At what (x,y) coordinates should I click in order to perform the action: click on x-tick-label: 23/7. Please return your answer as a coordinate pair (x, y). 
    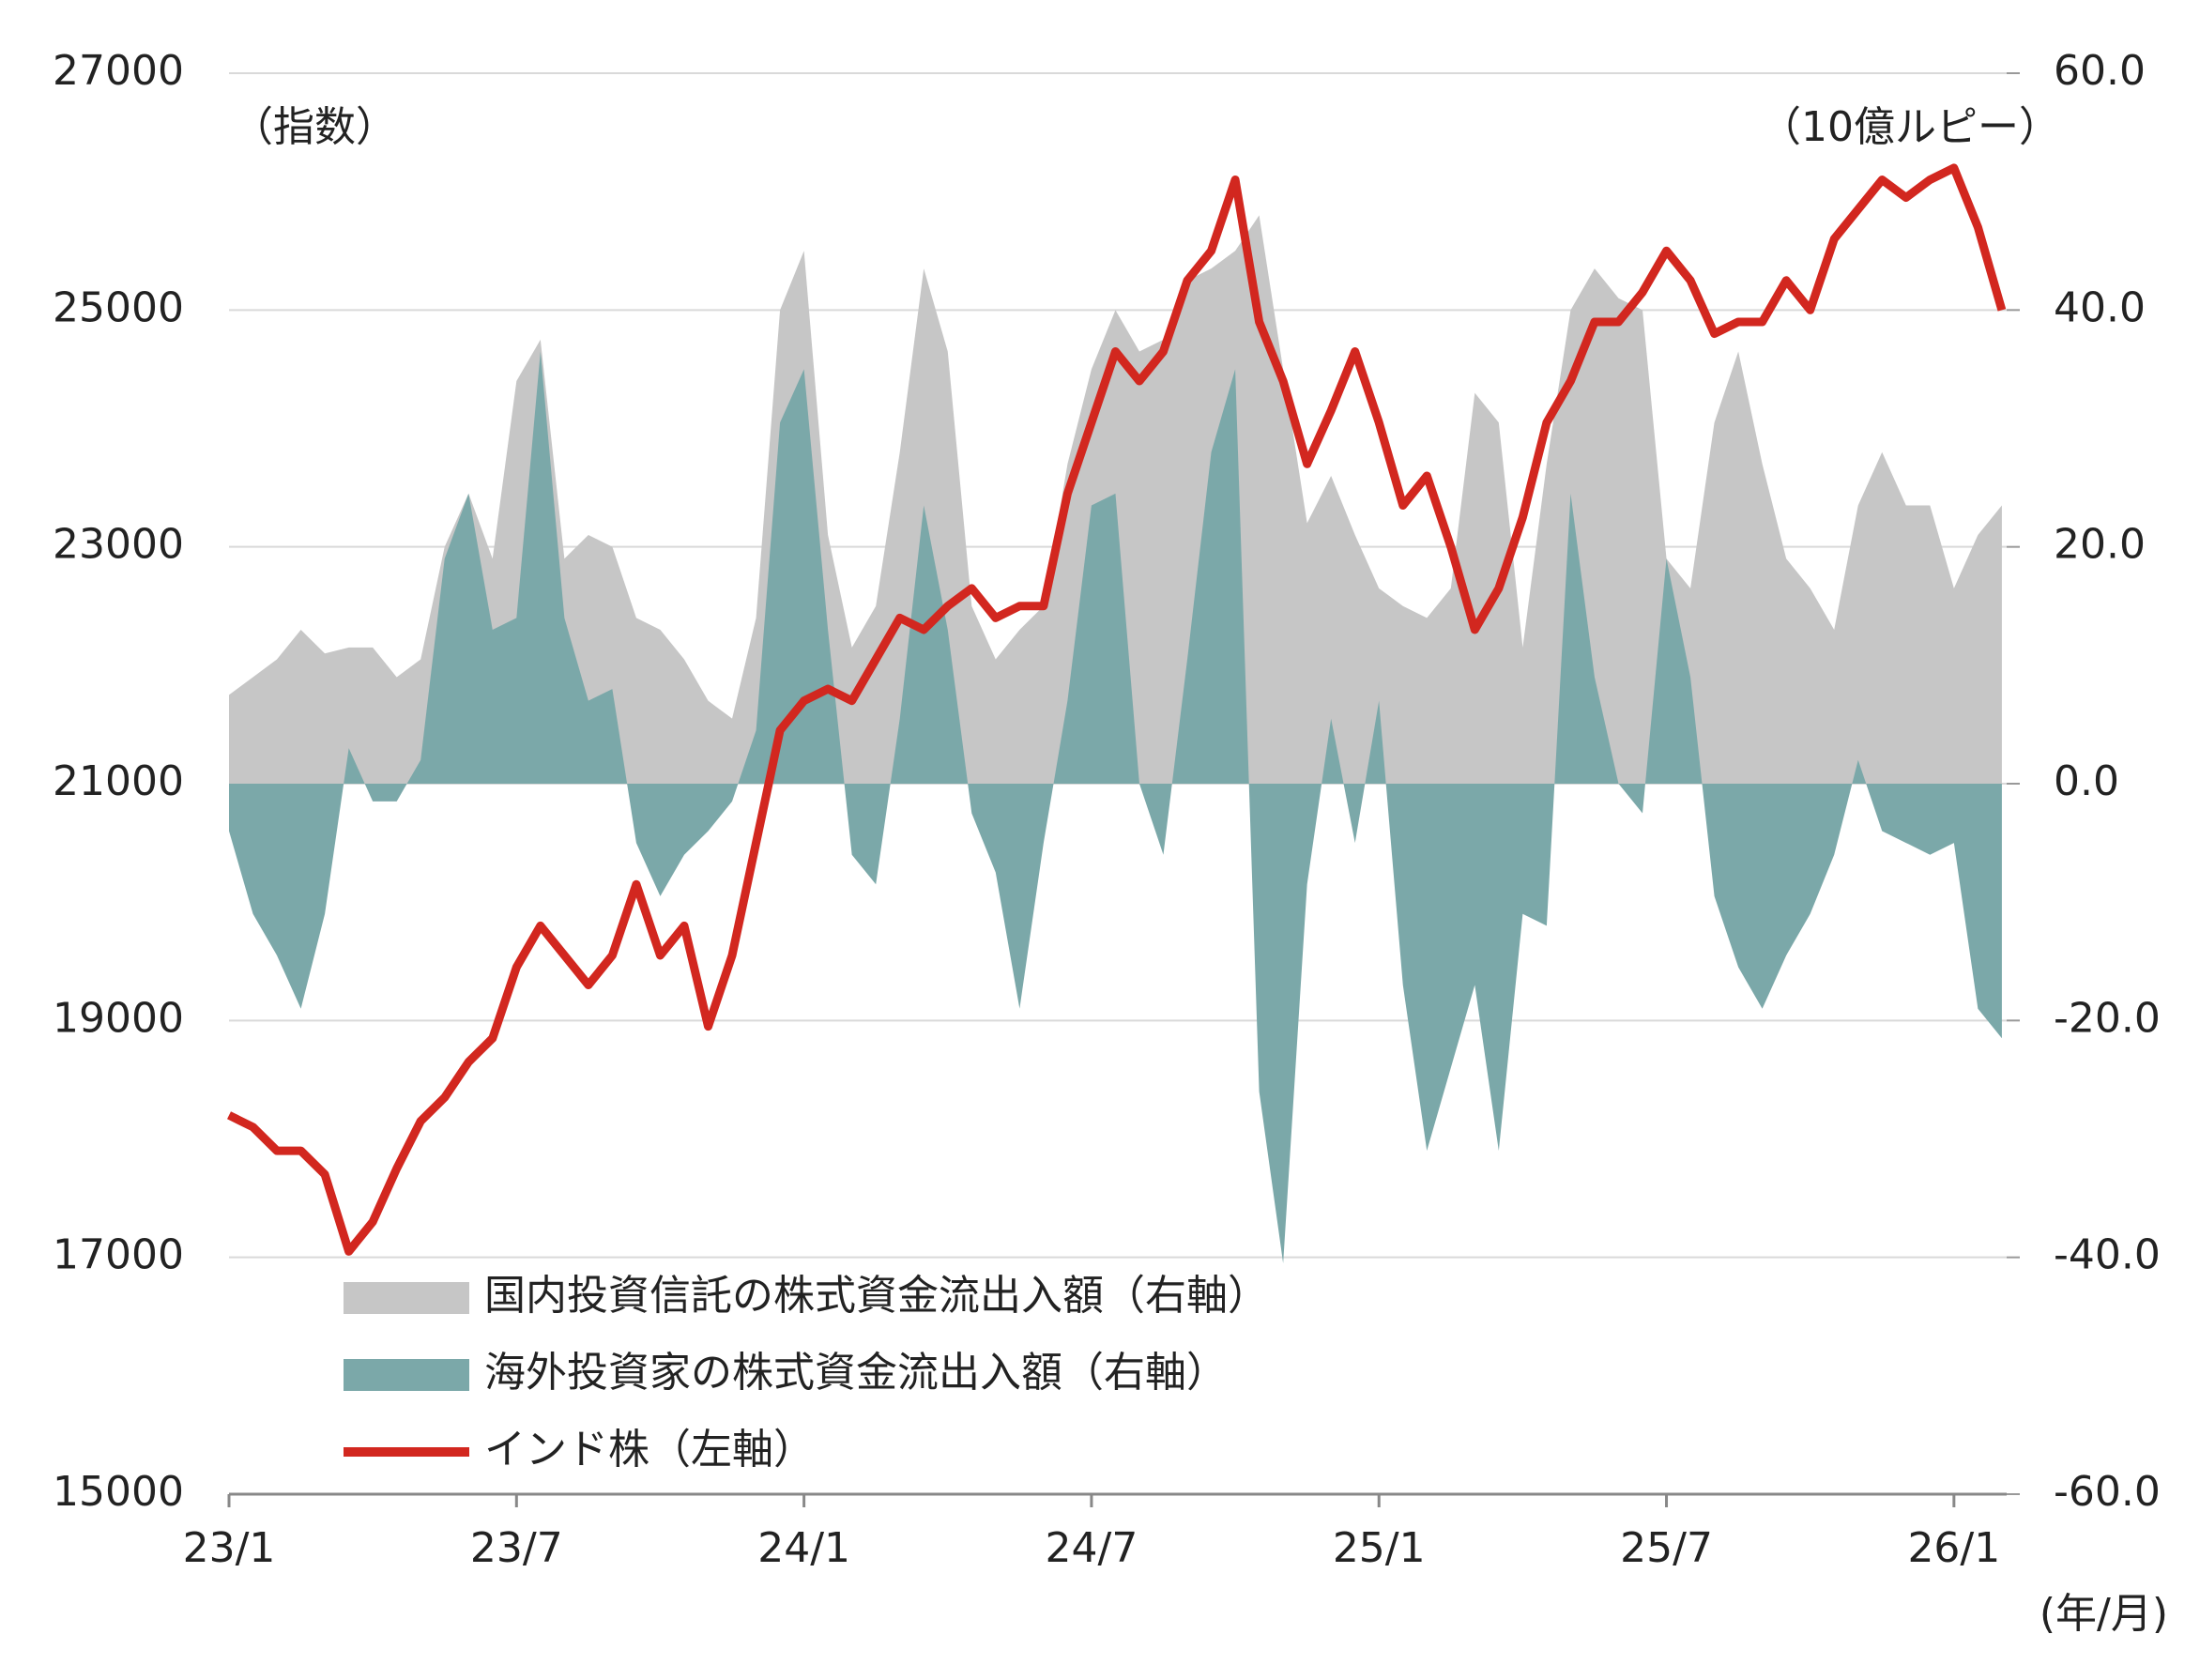
    Looking at the image, I should click on (516, 1548).